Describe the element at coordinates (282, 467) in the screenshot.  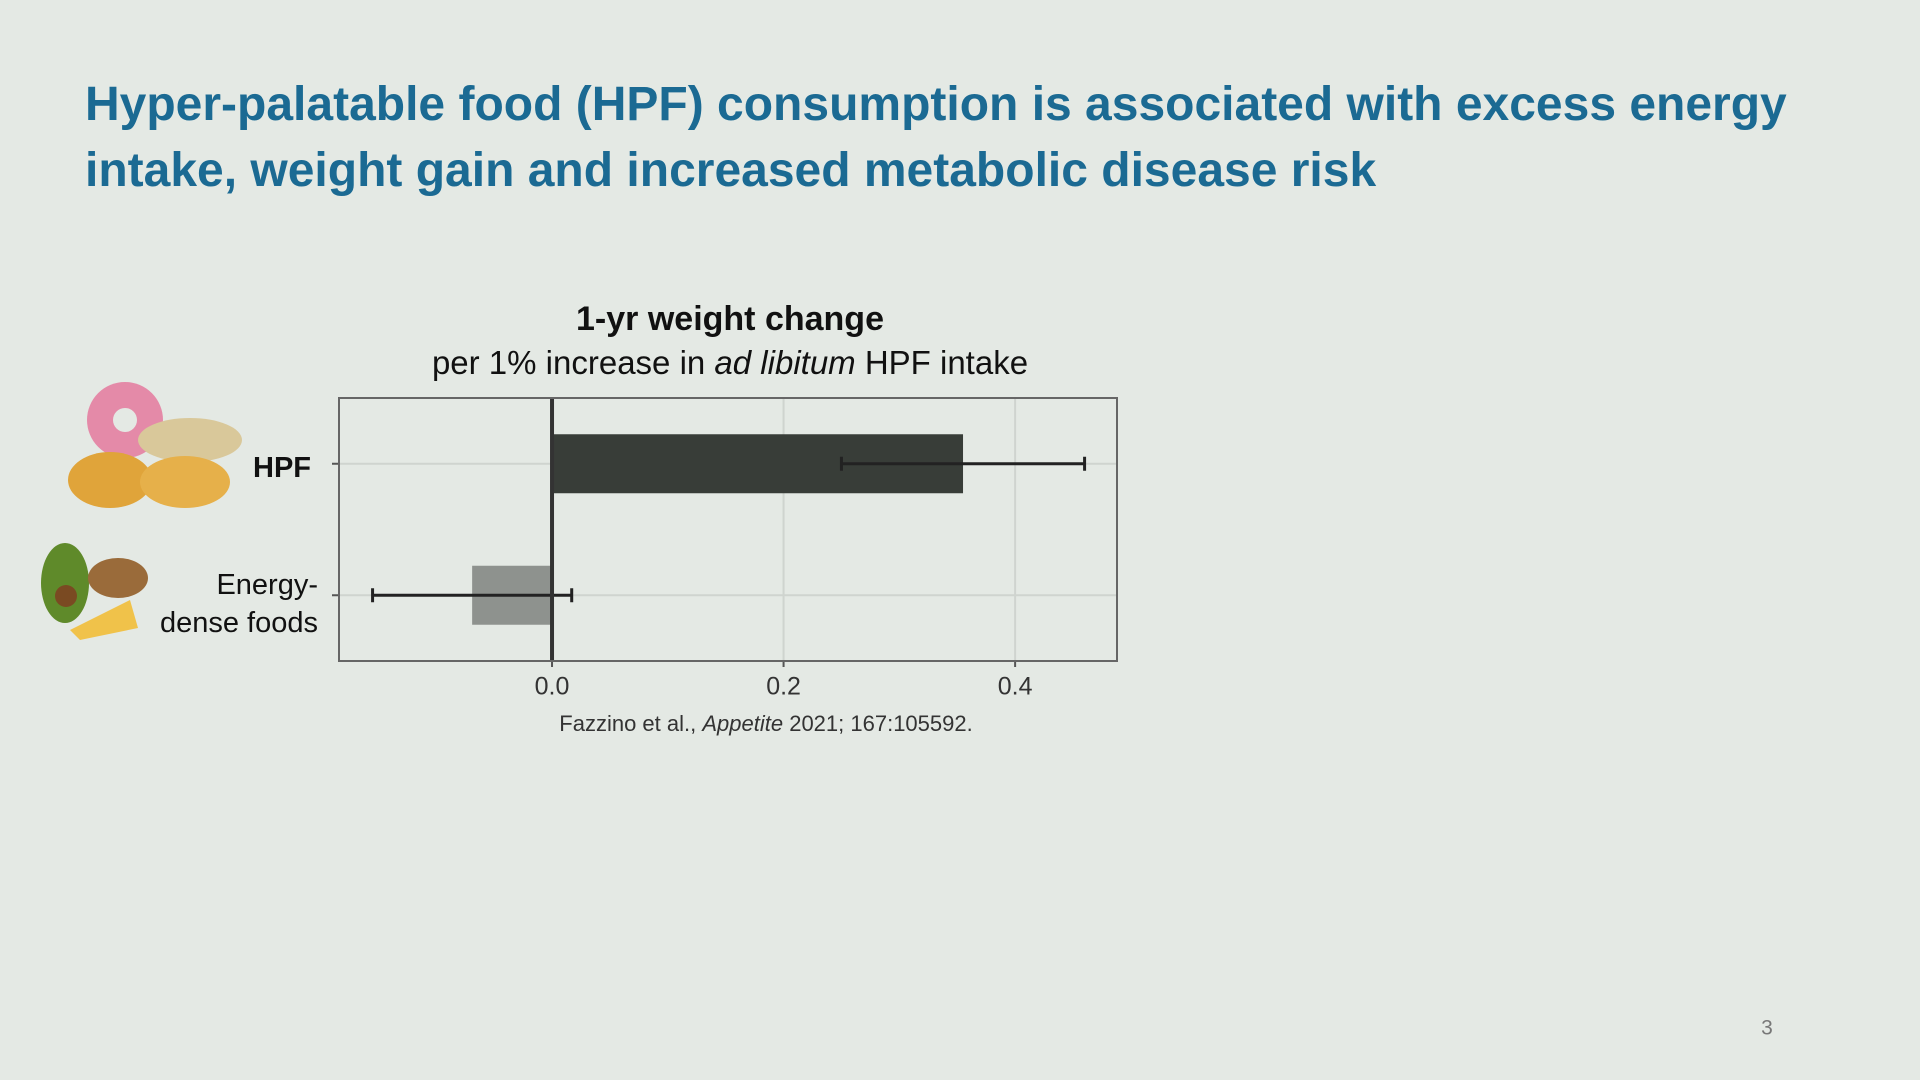
I see `y-tick-label: HPF` at that location.